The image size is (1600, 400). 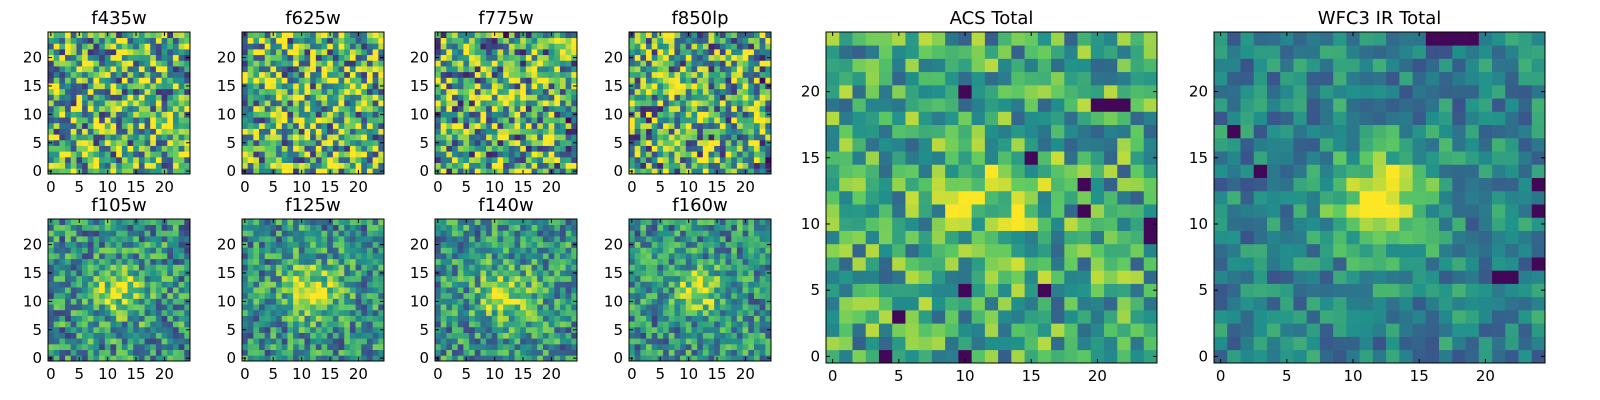 I want to click on x-tick-label: 15, so click(x=329, y=374).